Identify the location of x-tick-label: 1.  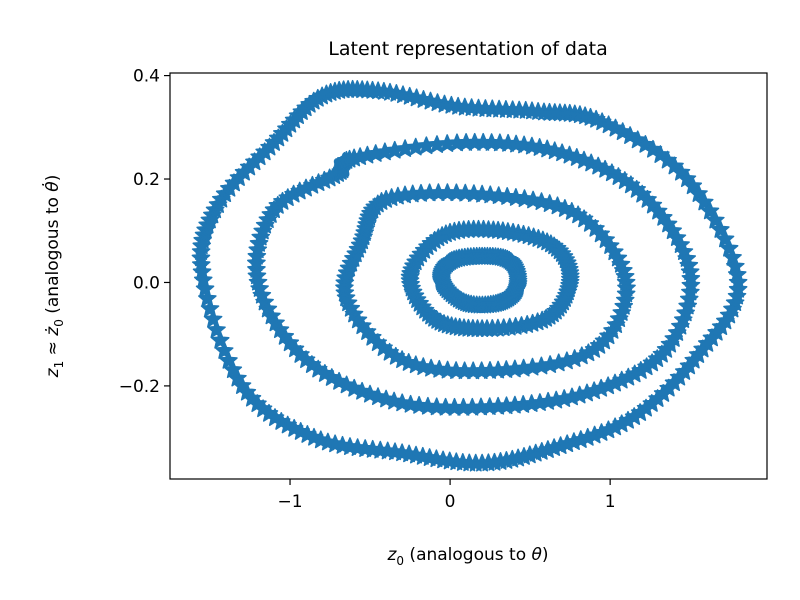
(610, 502).